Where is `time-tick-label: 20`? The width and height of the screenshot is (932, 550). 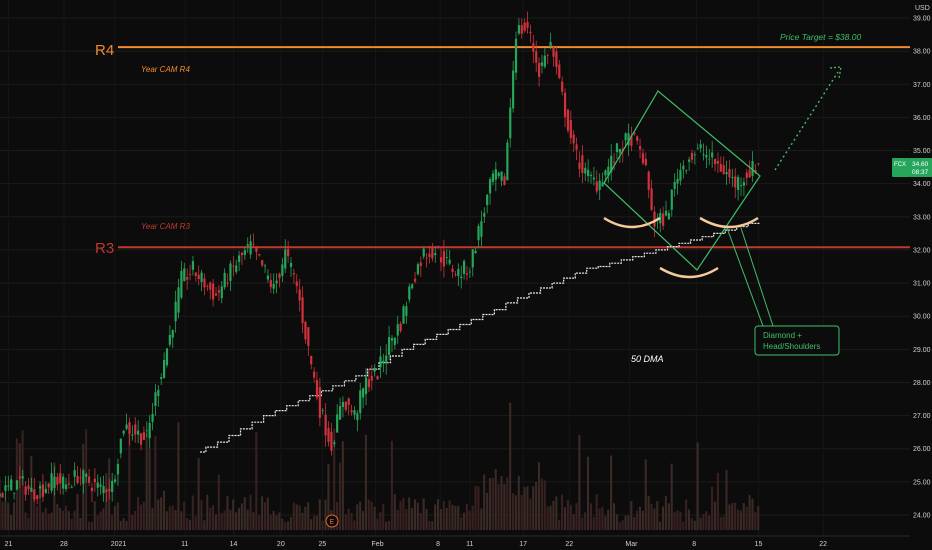 time-tick-label: 20 is located at coordinates (281, 544).